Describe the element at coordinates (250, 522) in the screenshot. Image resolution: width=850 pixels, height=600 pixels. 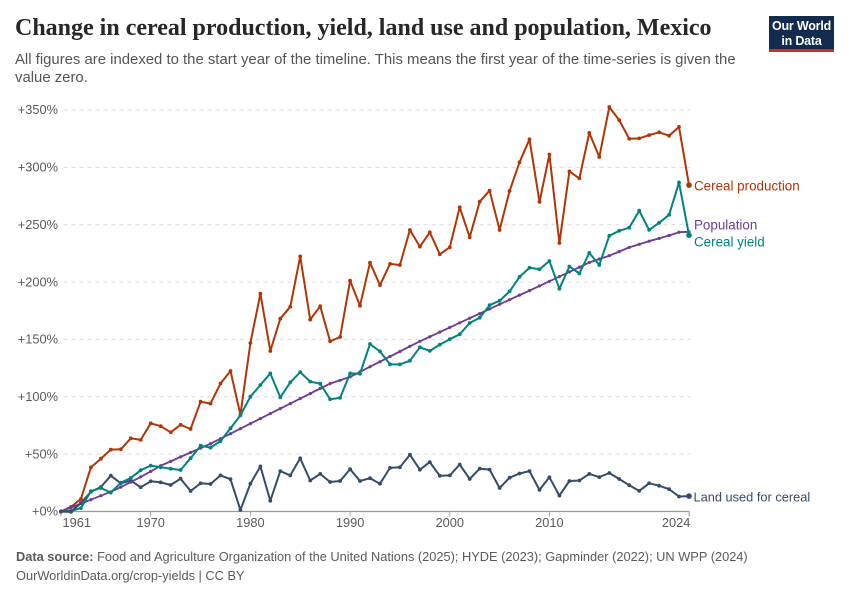
I see `svg-text: 1980` at that location.